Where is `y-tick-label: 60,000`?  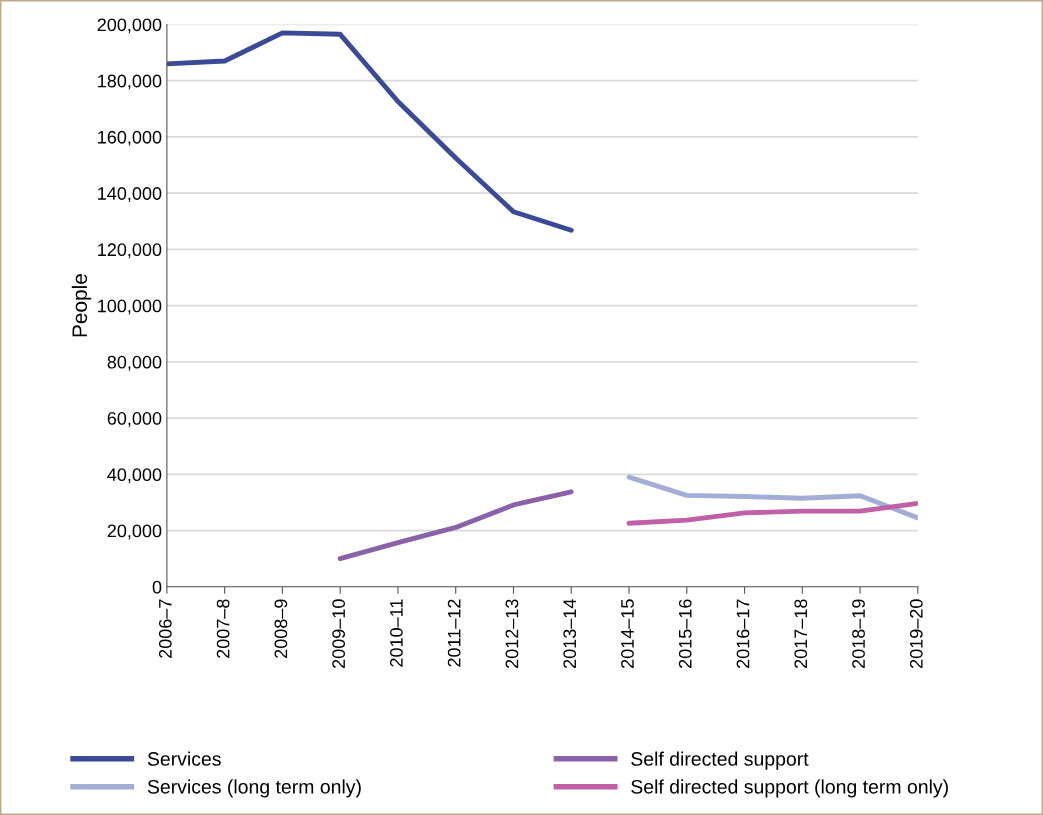 y-tick-label: 60,000 is located at coordinates (134, 419).